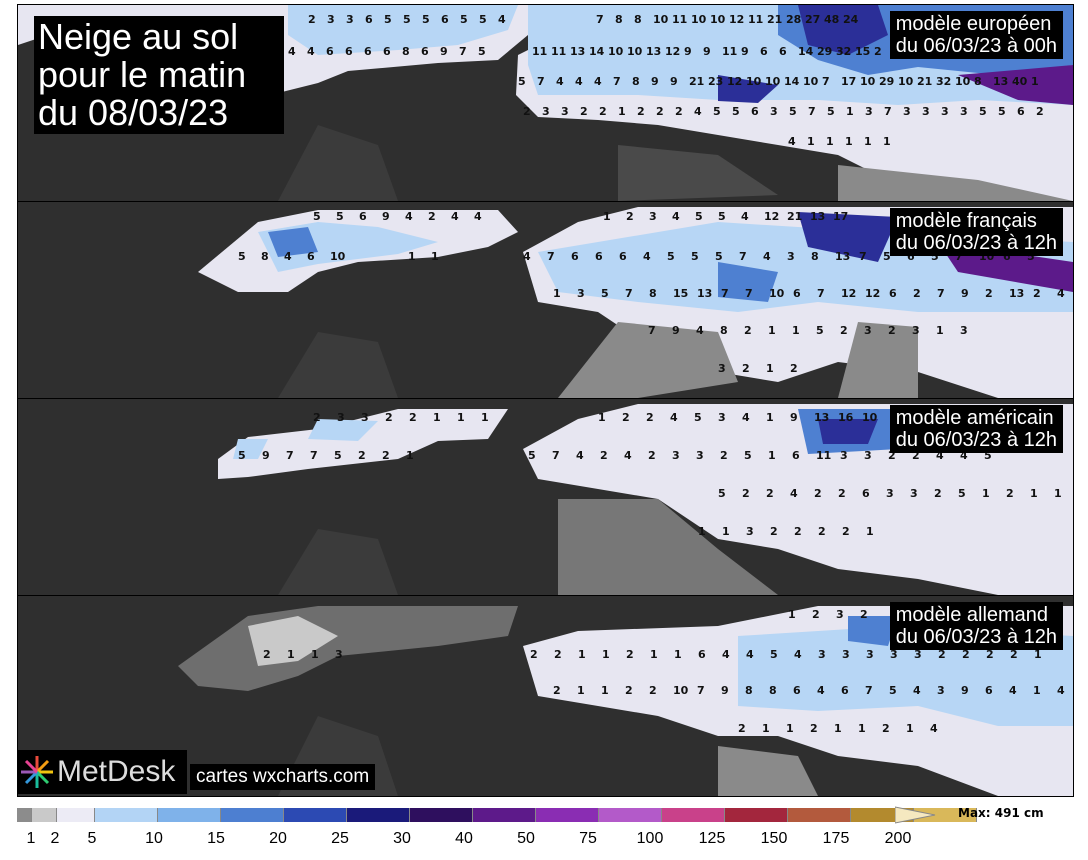 The height and width of the screenshot is (860, 1088). Describe the element at coordinates (836, 838) in the screenshot. I see `legend-tick: 175` at that location.